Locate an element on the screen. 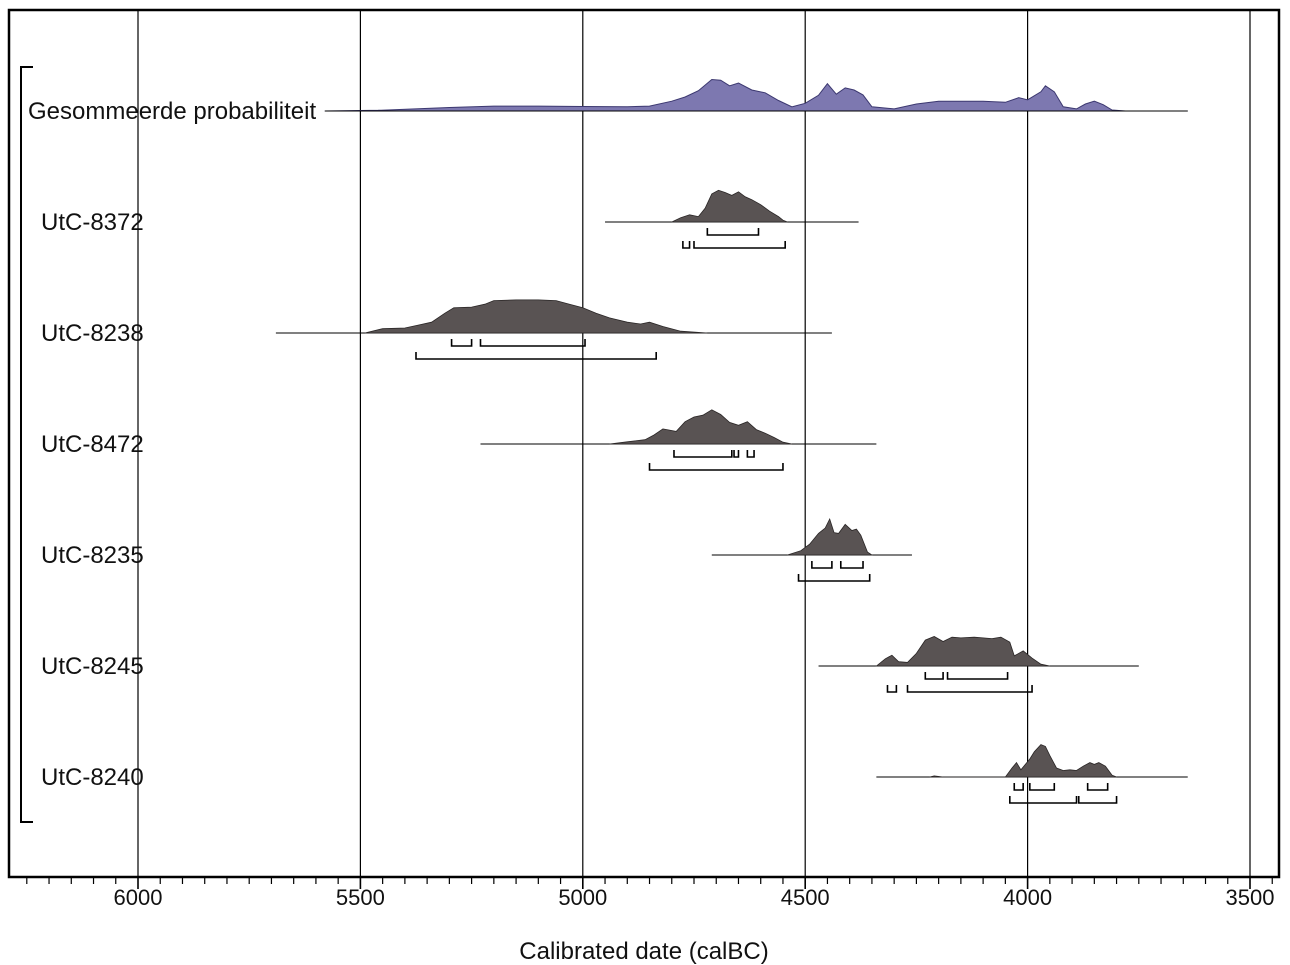 This screenshot has height=965, width=1290. sample-label: UtC-8238 is located at coordinates (92, 333).